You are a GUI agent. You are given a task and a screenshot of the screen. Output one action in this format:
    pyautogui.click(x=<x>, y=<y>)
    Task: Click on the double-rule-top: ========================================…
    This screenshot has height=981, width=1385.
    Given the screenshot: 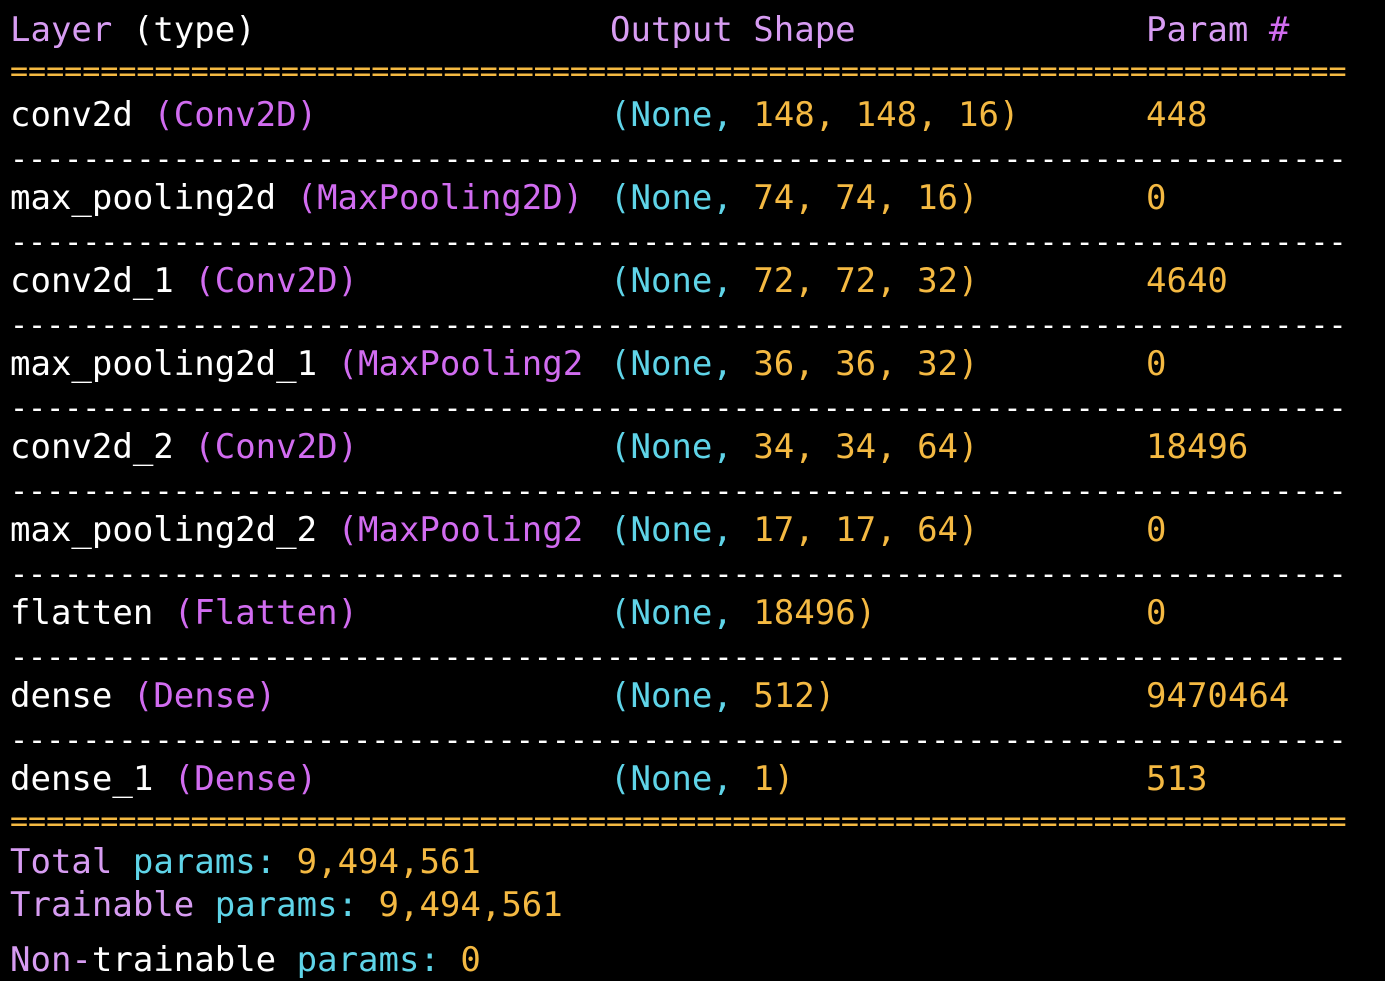 What is the action you would take?
    pyautogui.click(x=678, y=72)
    